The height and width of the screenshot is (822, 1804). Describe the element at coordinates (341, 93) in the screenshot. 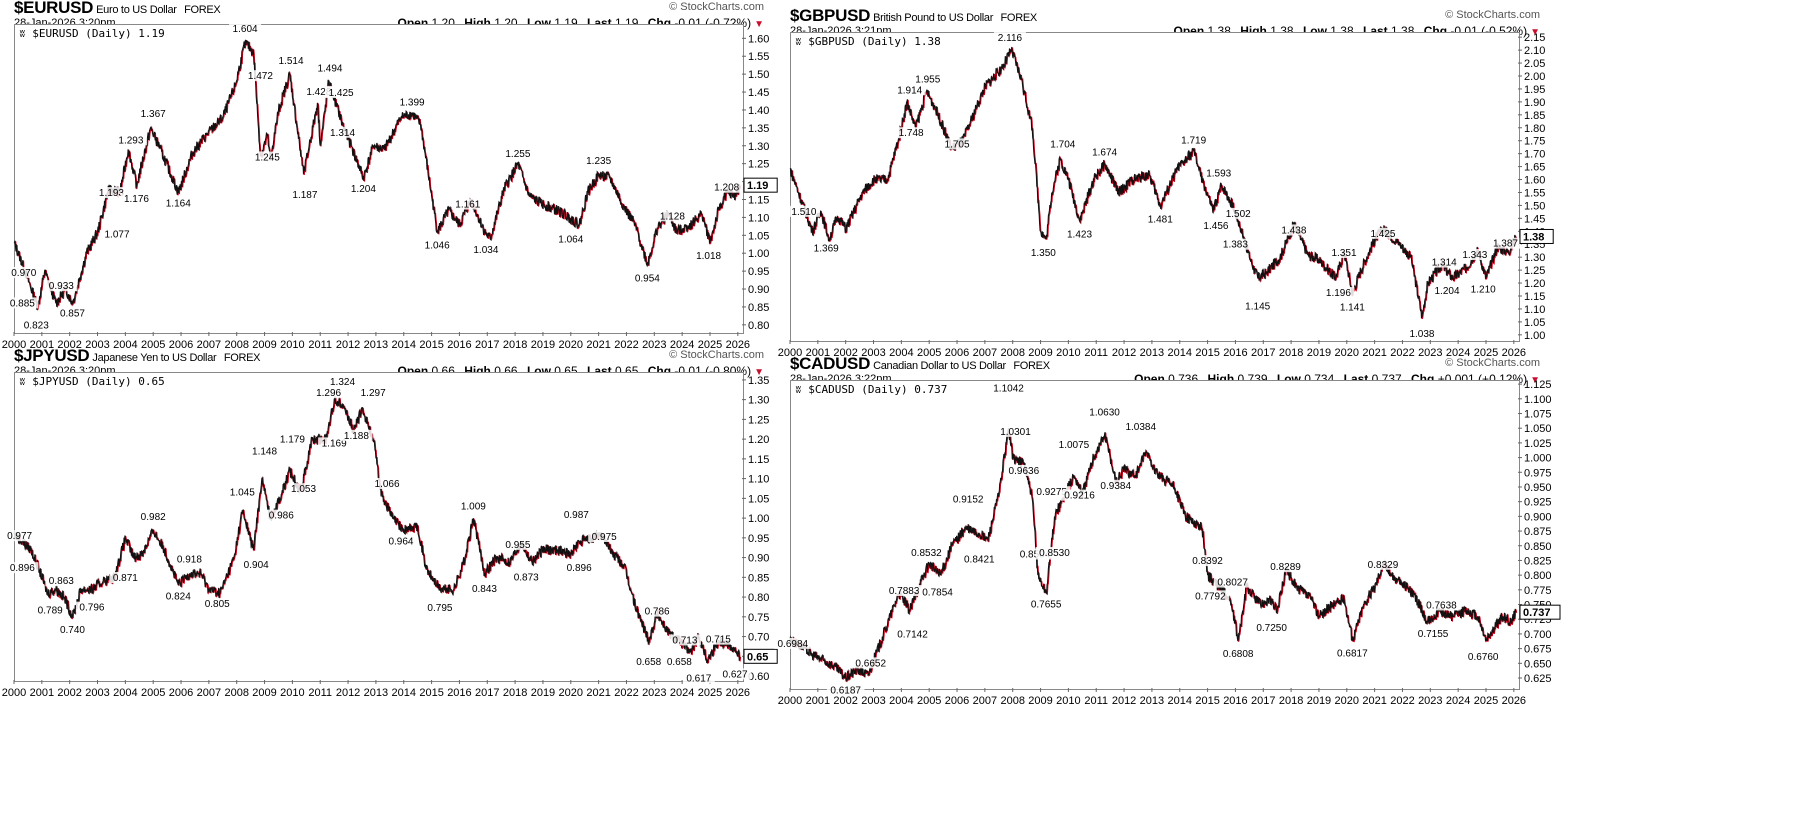

I see `price-annotation: 1.425` at that location.